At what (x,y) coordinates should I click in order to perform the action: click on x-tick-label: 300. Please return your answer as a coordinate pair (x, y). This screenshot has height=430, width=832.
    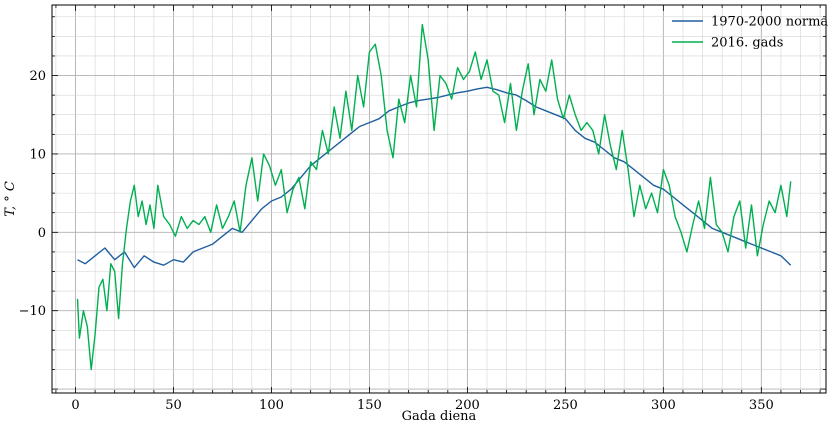
    Looking at the image, I should click on (663, 405).